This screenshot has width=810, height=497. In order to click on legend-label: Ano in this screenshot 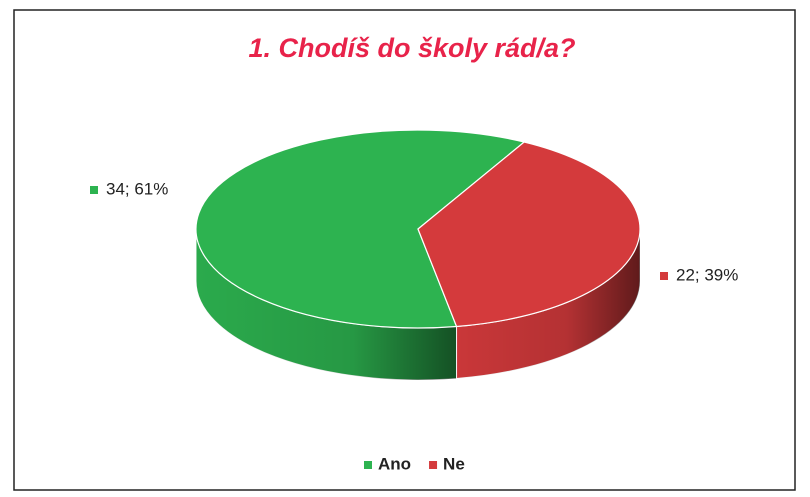, I will do `click(394, 463)`.